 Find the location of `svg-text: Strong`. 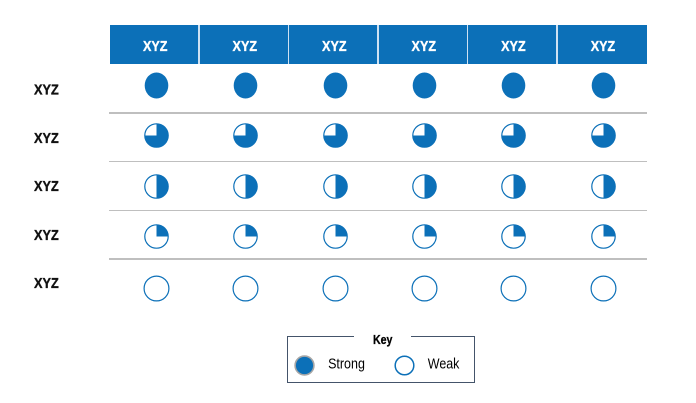

svg-text: Strong is located at coordinates (346, 363).